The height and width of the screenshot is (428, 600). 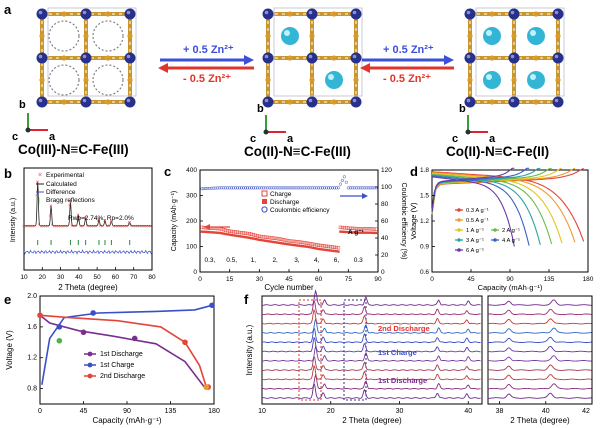 I want to click on y-tick-label: 400, so click(x=191, y=170).